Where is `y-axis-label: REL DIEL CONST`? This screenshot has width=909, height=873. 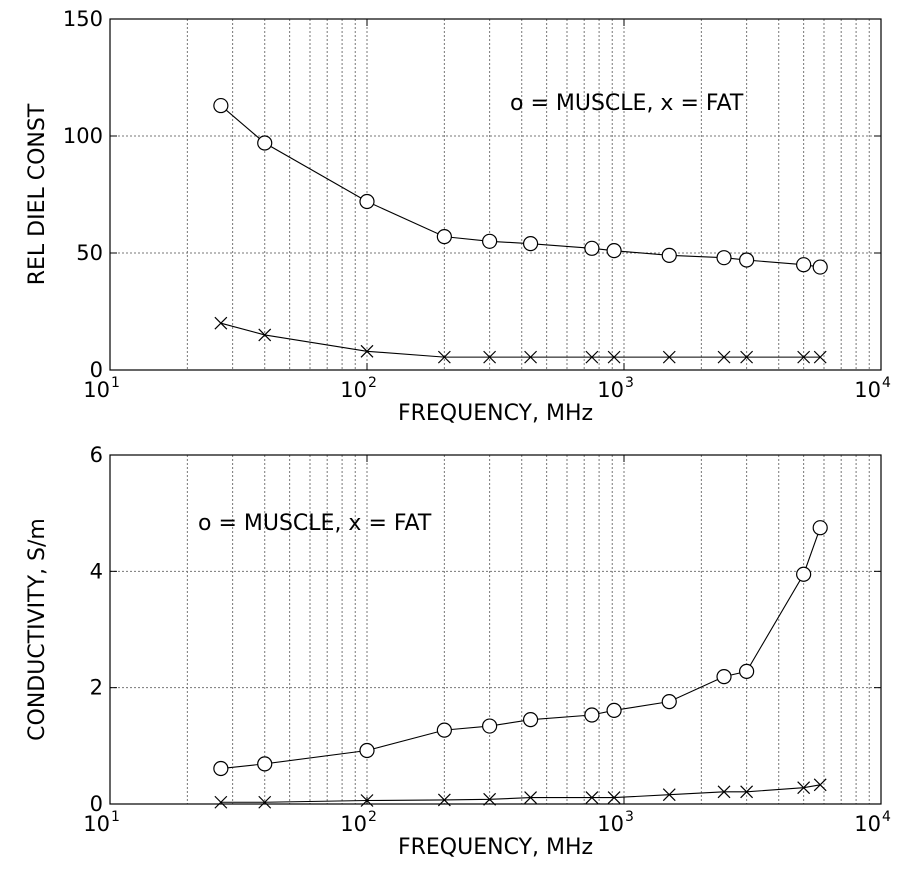
y-axis-label: REL DIEL CONST is located at coordinates (37, 194).